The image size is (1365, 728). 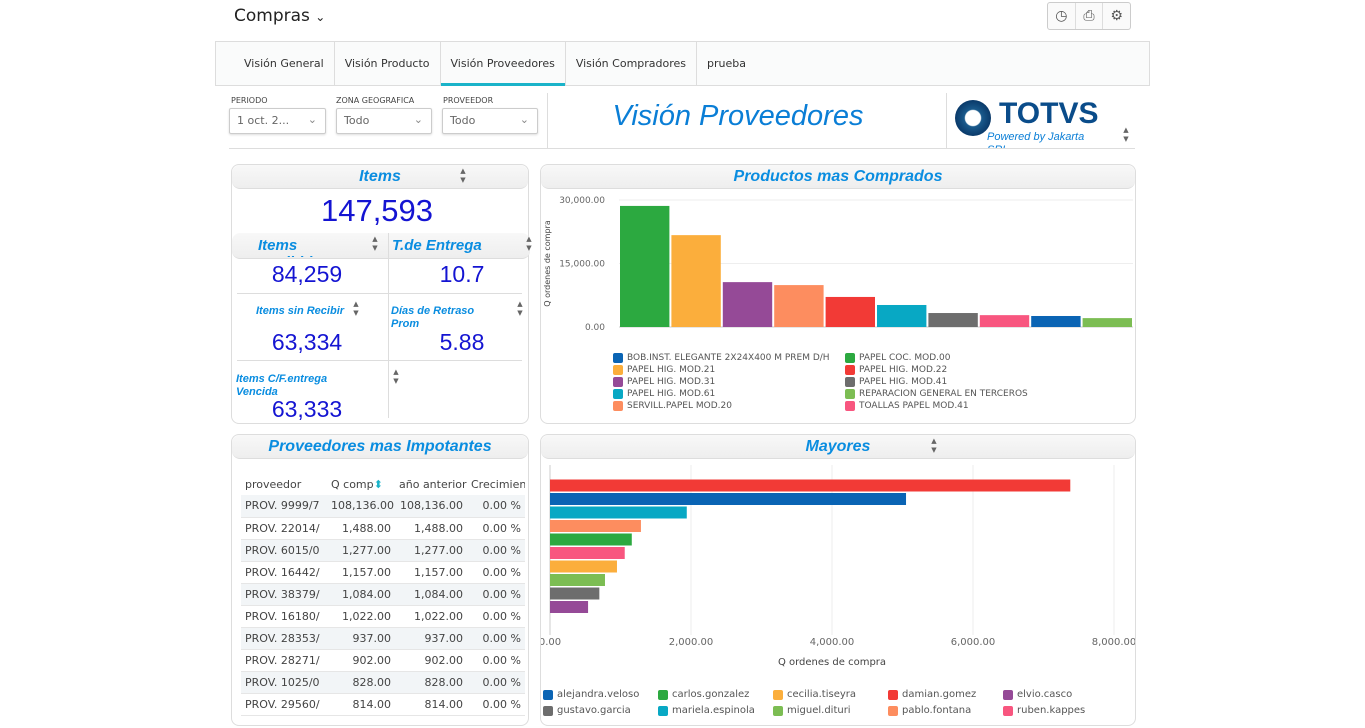 I want to click on legend-item: miguel.dituri, so click(x=830, y=710).